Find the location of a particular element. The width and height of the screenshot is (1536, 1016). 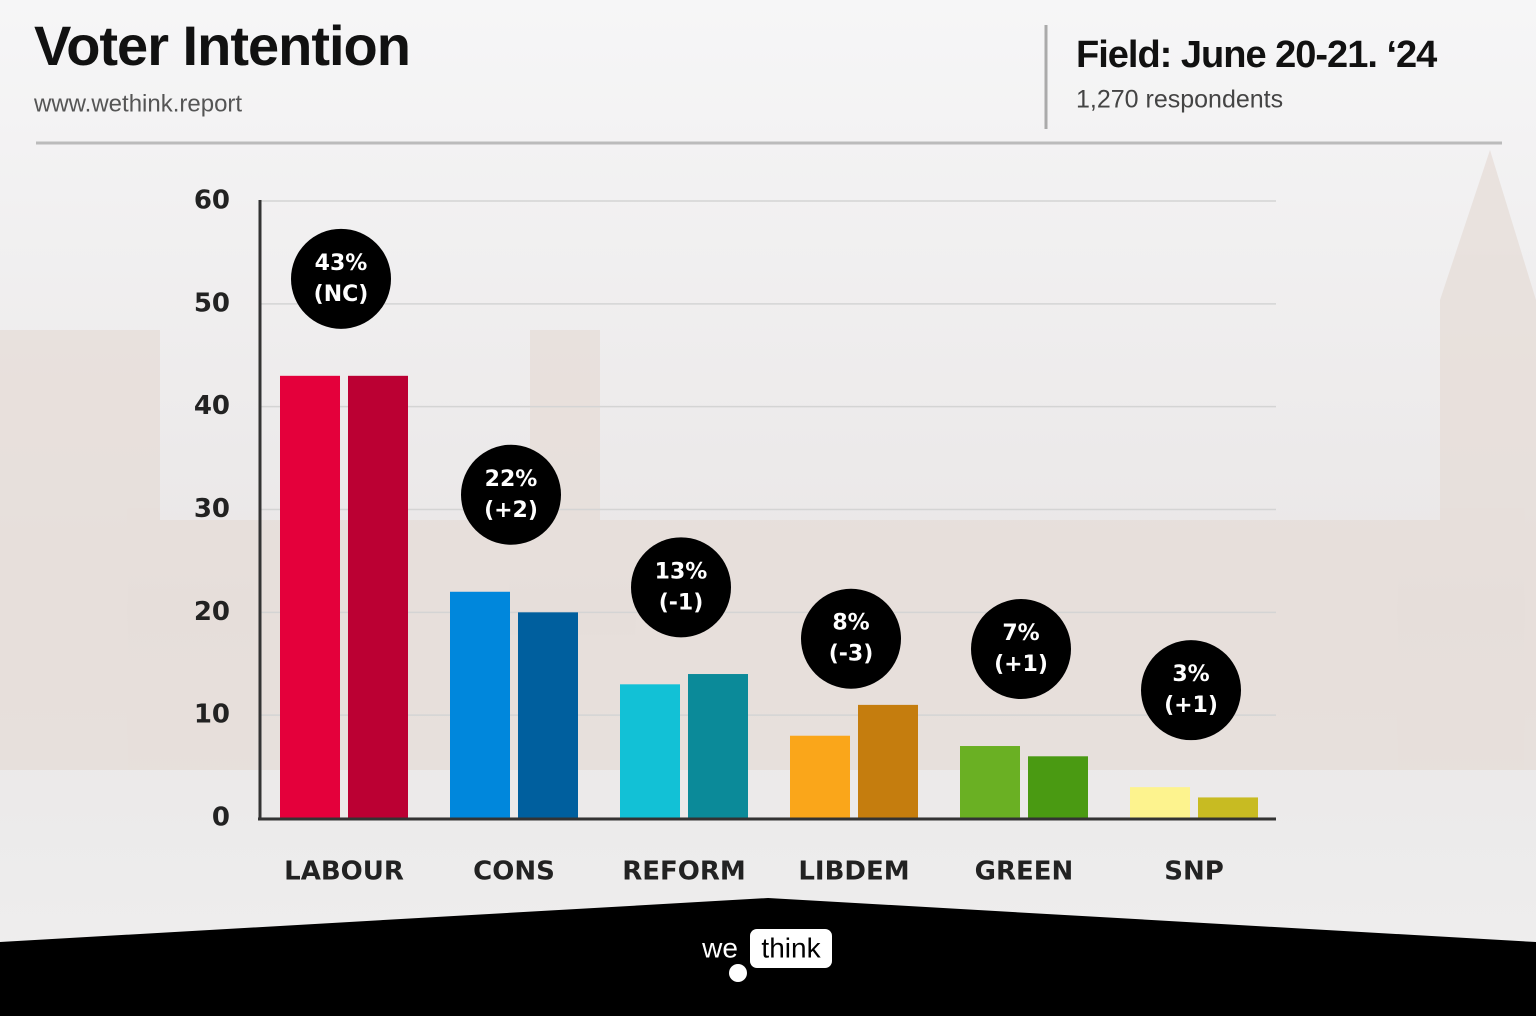

logo-we: we is located at coordinates (719, 947).